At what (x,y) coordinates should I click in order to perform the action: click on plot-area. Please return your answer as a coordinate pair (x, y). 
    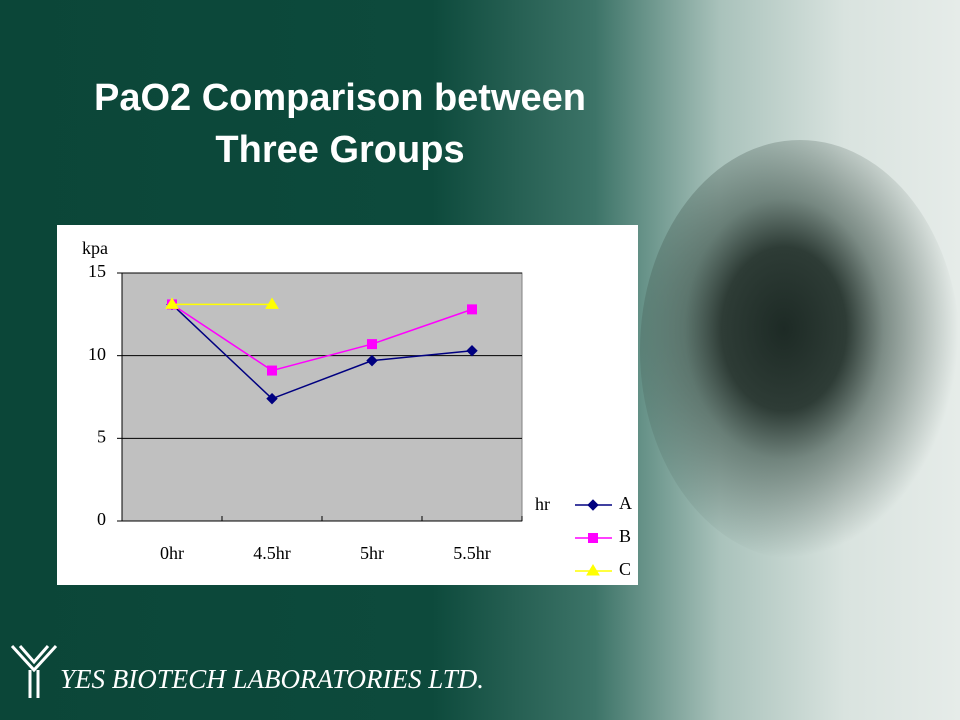
    Looking at the image, I should click on (322, 397).